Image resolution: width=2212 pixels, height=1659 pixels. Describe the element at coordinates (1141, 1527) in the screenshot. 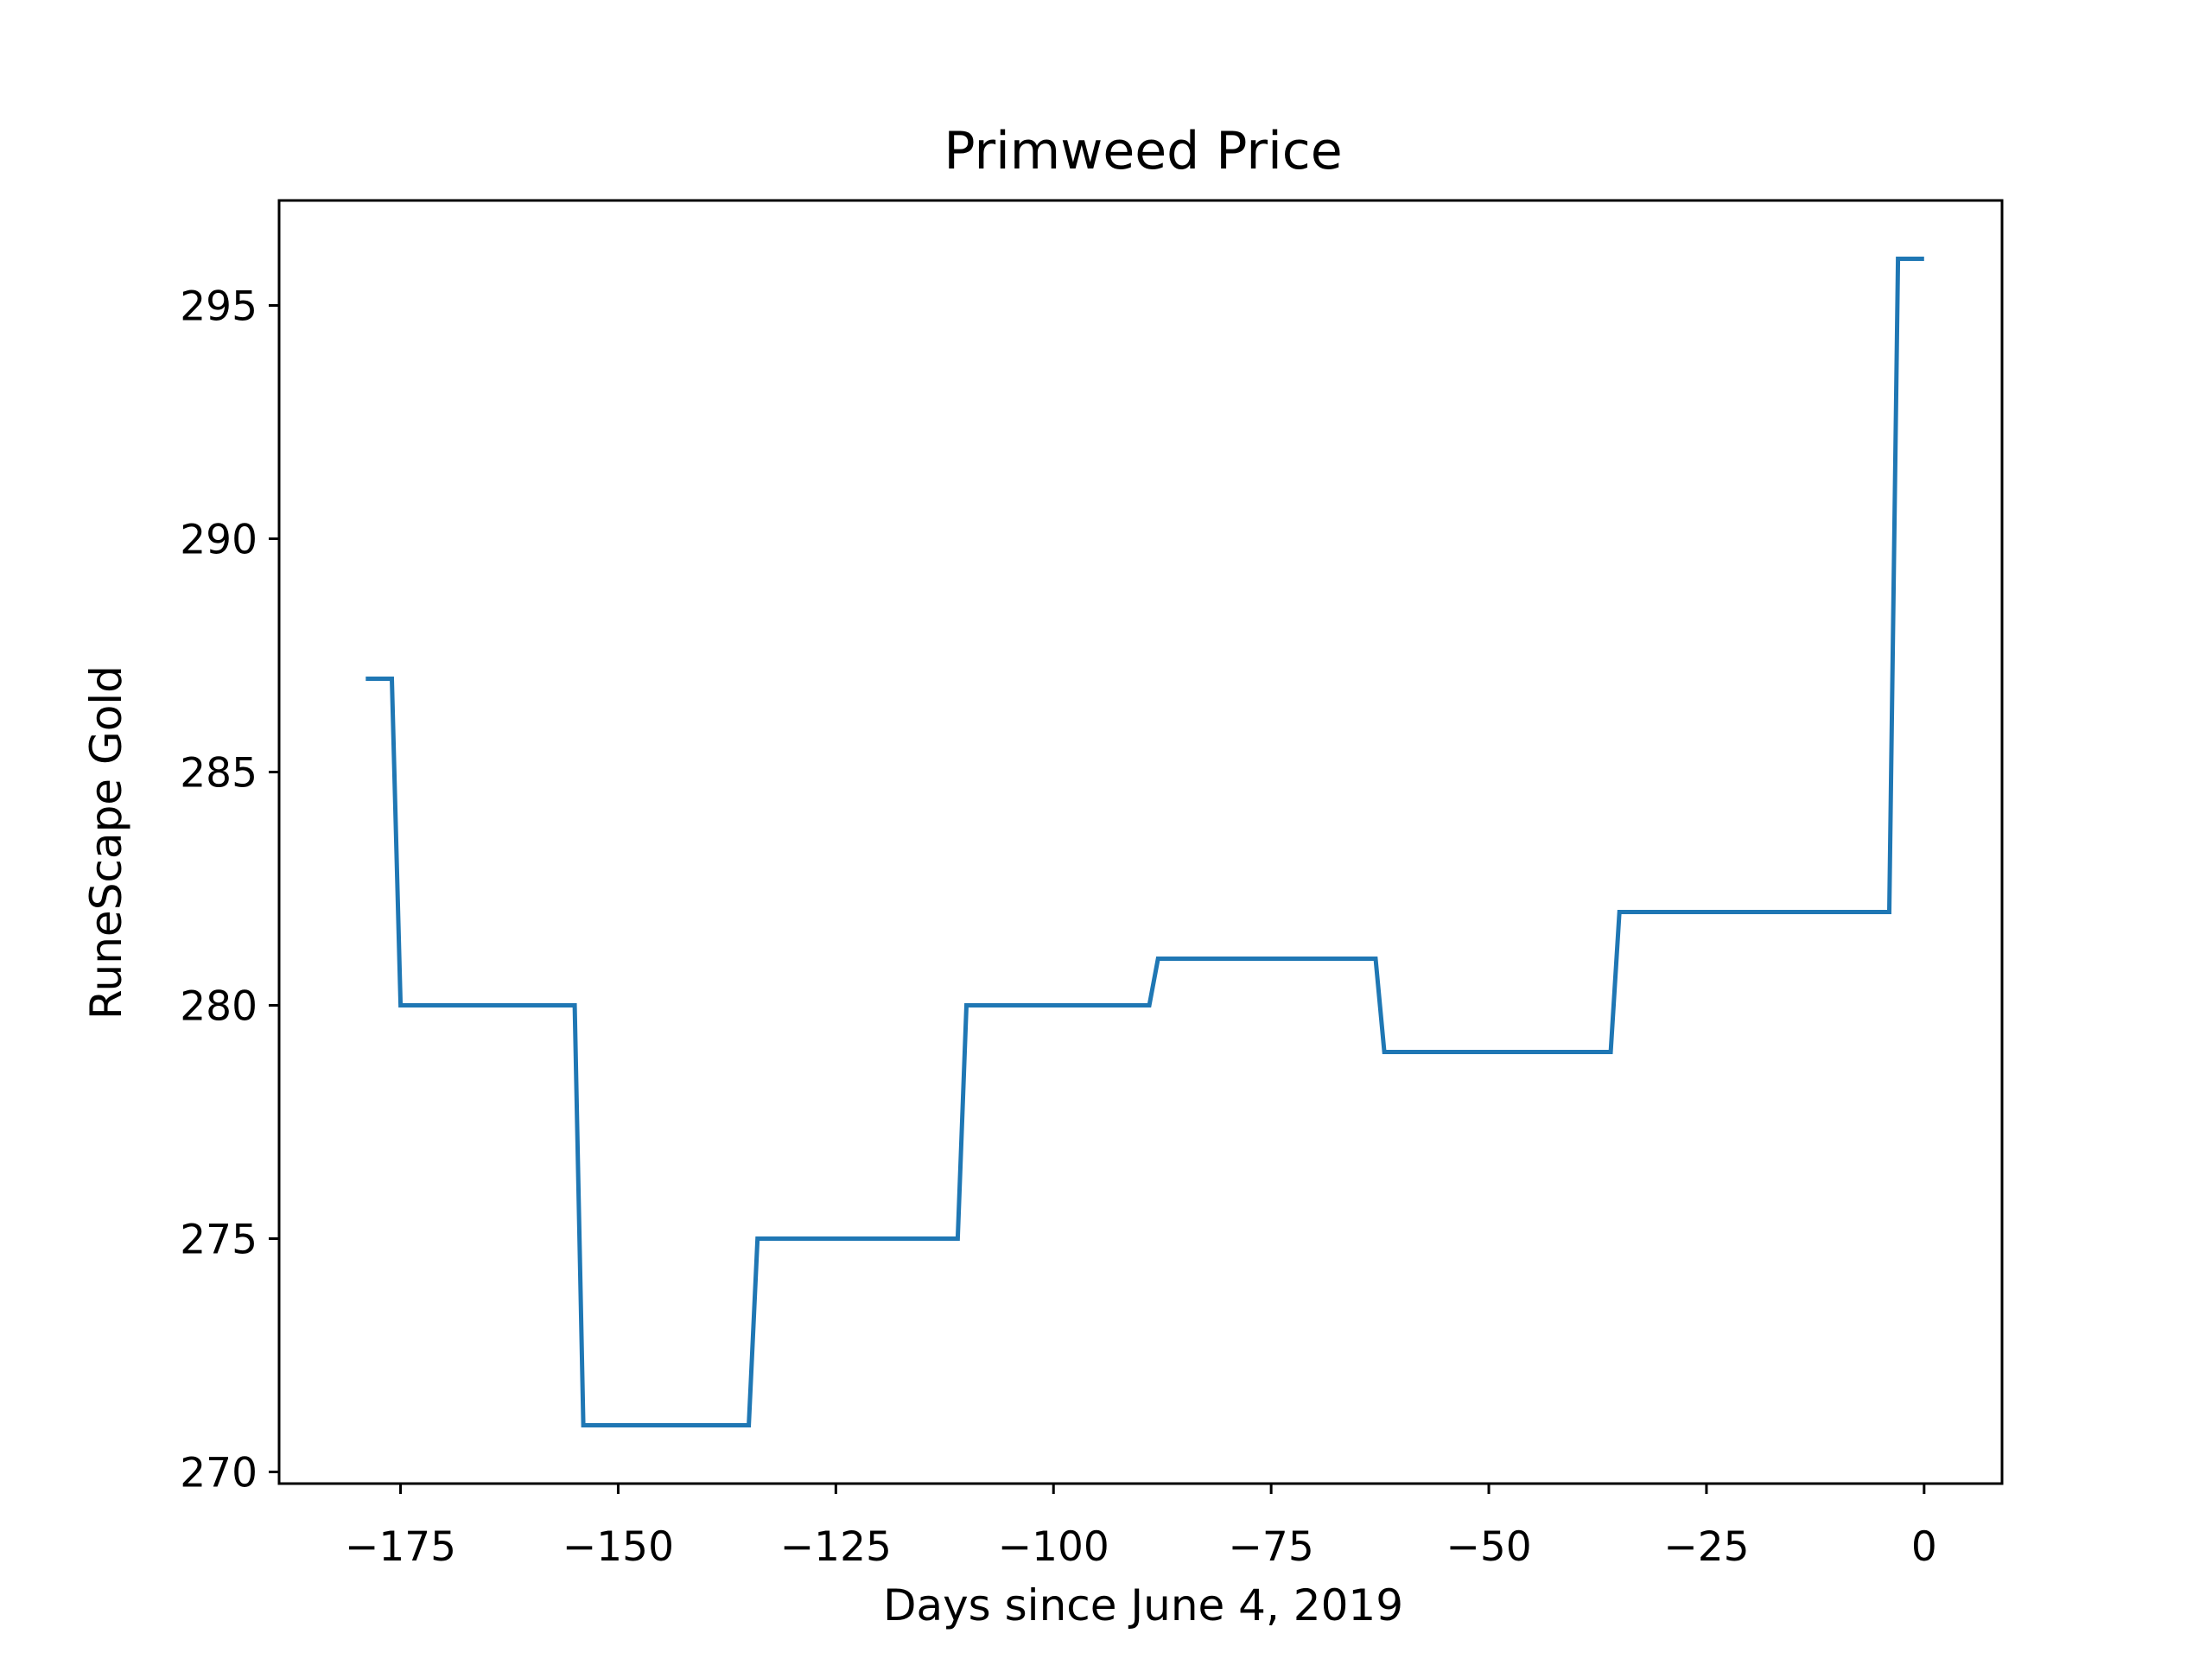

I see `x-axis: −175 −150 −125 −100 −75 −50 −25 0` at that location.